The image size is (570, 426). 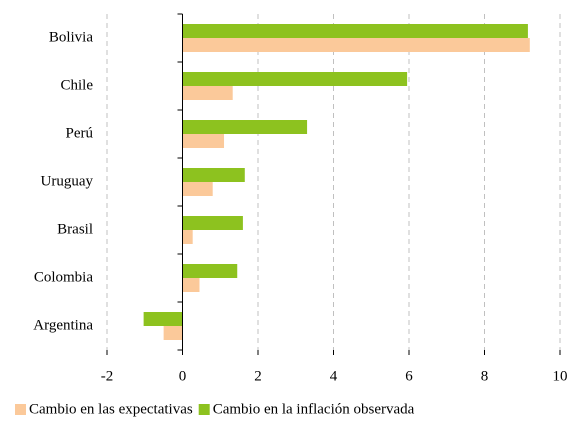 I want to click on y-tick-label: Chile, so click(x=77, y=85).